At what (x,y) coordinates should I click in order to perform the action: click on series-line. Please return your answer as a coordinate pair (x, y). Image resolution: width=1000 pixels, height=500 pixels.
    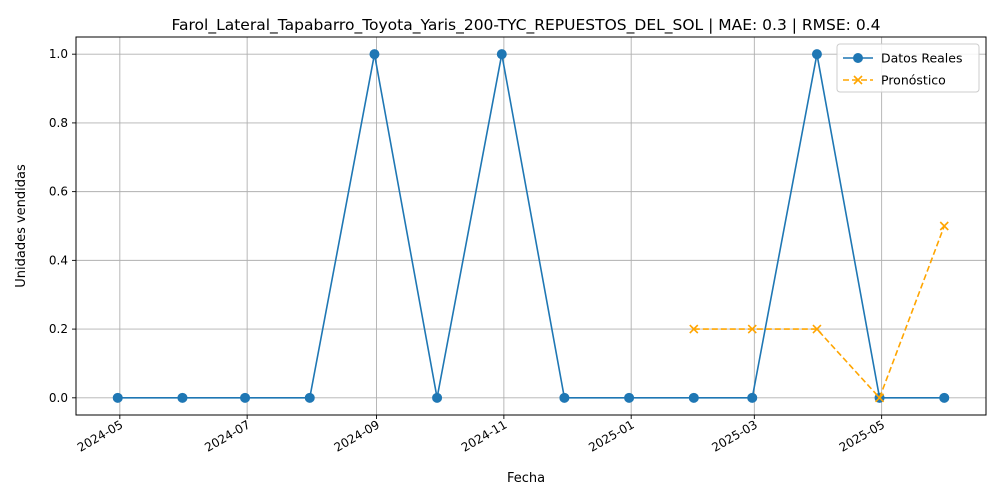
    Looking at the image, I should click on (819, 312).